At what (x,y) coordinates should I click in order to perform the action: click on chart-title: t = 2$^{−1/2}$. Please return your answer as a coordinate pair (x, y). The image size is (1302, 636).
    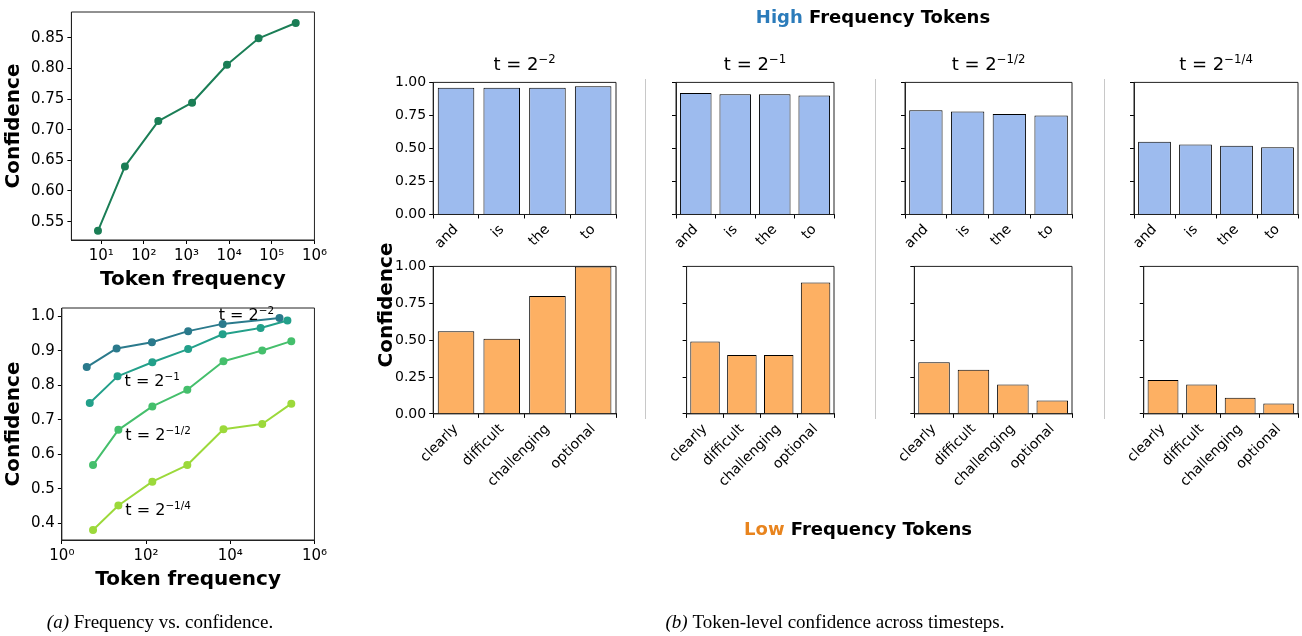
    Looking at the image, I should click on (988, 63).